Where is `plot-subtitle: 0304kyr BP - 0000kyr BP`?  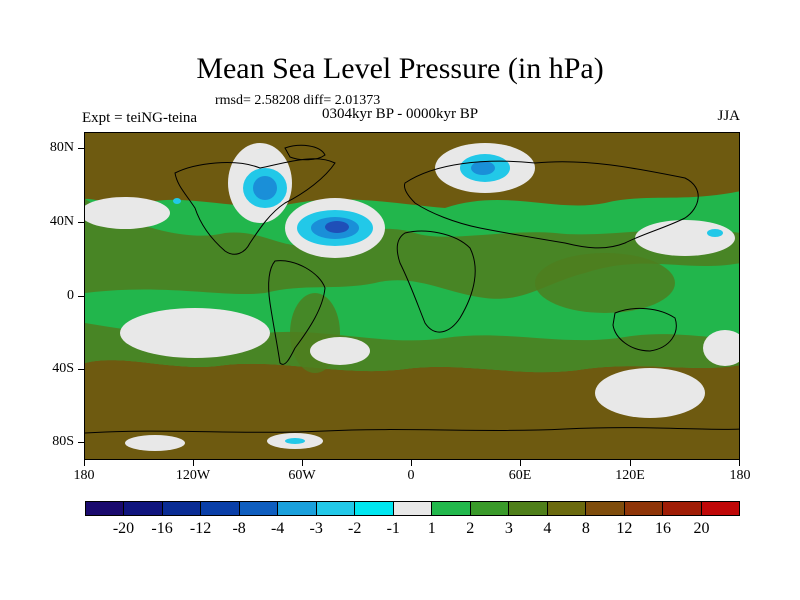 plot-subtitle: 0304kyr BP - 0000kyr BP is located at coordinates (400, 114).